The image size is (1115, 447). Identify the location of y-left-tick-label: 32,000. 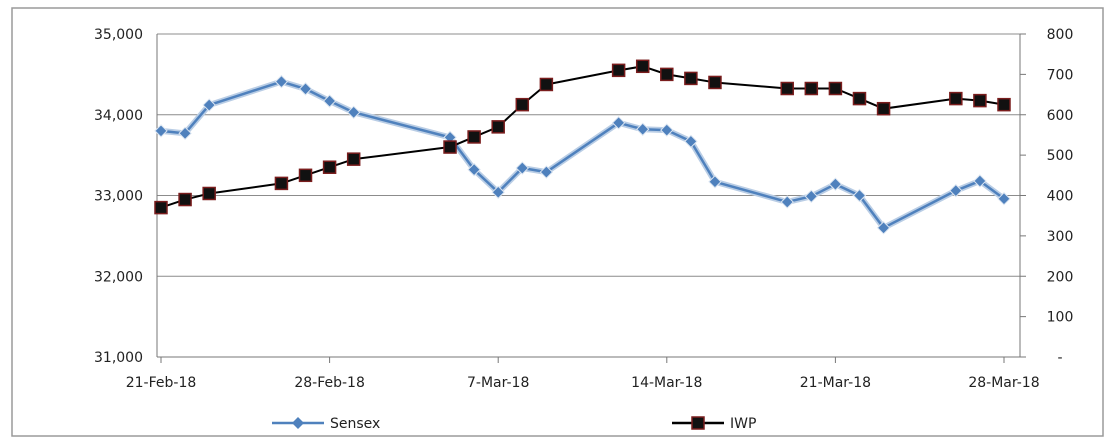
(118, 277).